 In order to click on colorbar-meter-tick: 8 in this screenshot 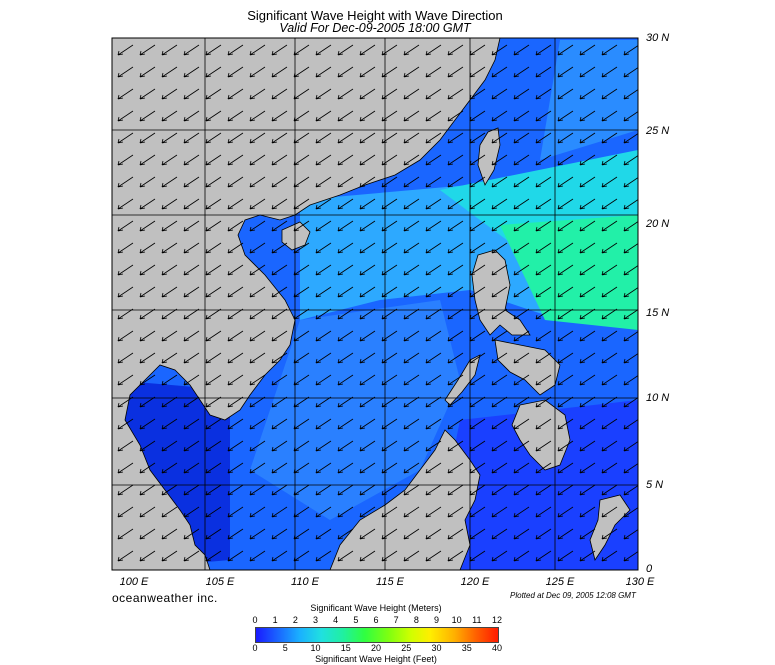, I will do `click(416, 620)`.